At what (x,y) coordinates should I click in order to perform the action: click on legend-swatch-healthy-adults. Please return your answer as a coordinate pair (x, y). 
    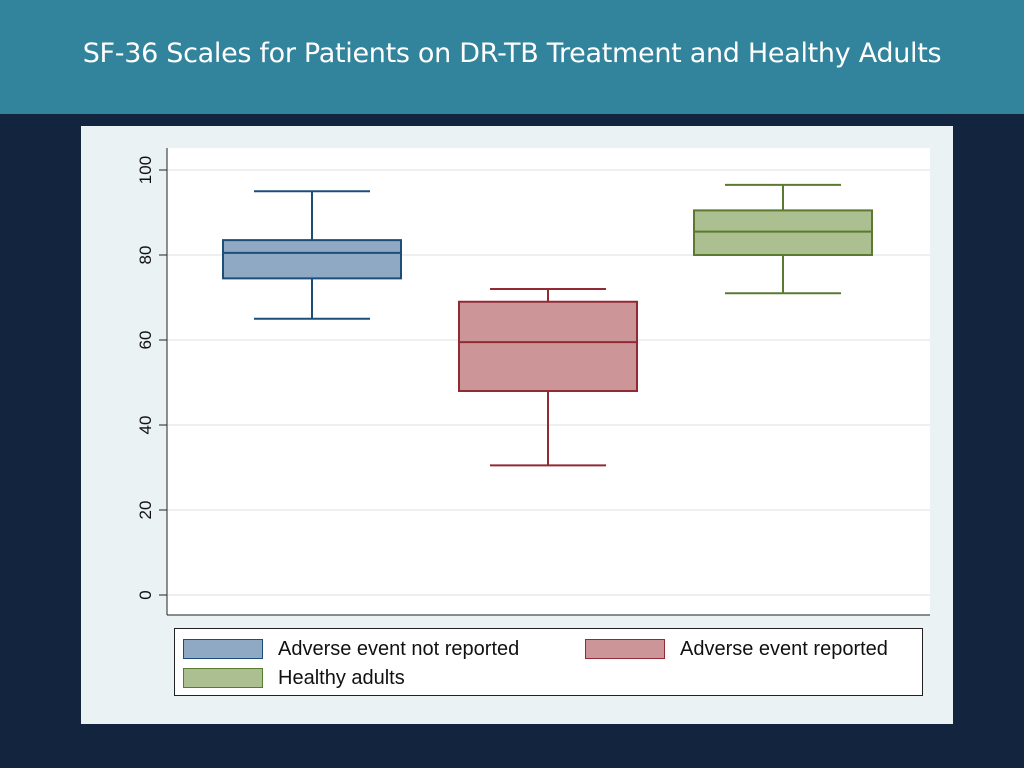
    Looking at the image, I should click on (223, 678).